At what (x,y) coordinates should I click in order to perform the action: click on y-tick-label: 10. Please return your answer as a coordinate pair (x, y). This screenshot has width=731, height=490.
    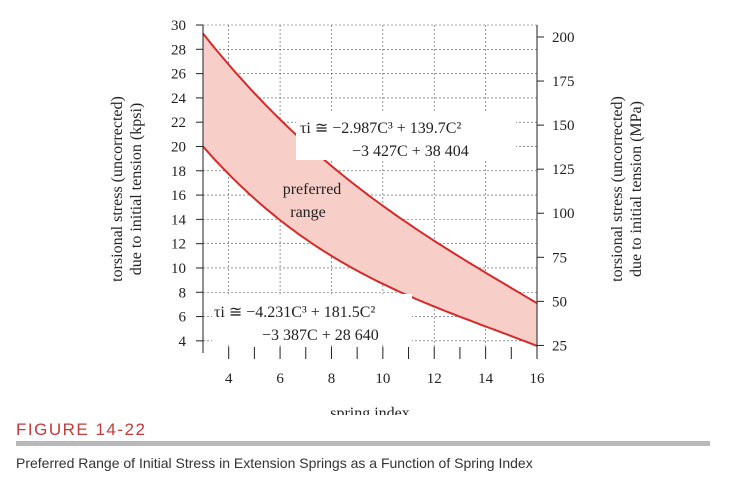
    Looking at the image, I should click on (178, 269).